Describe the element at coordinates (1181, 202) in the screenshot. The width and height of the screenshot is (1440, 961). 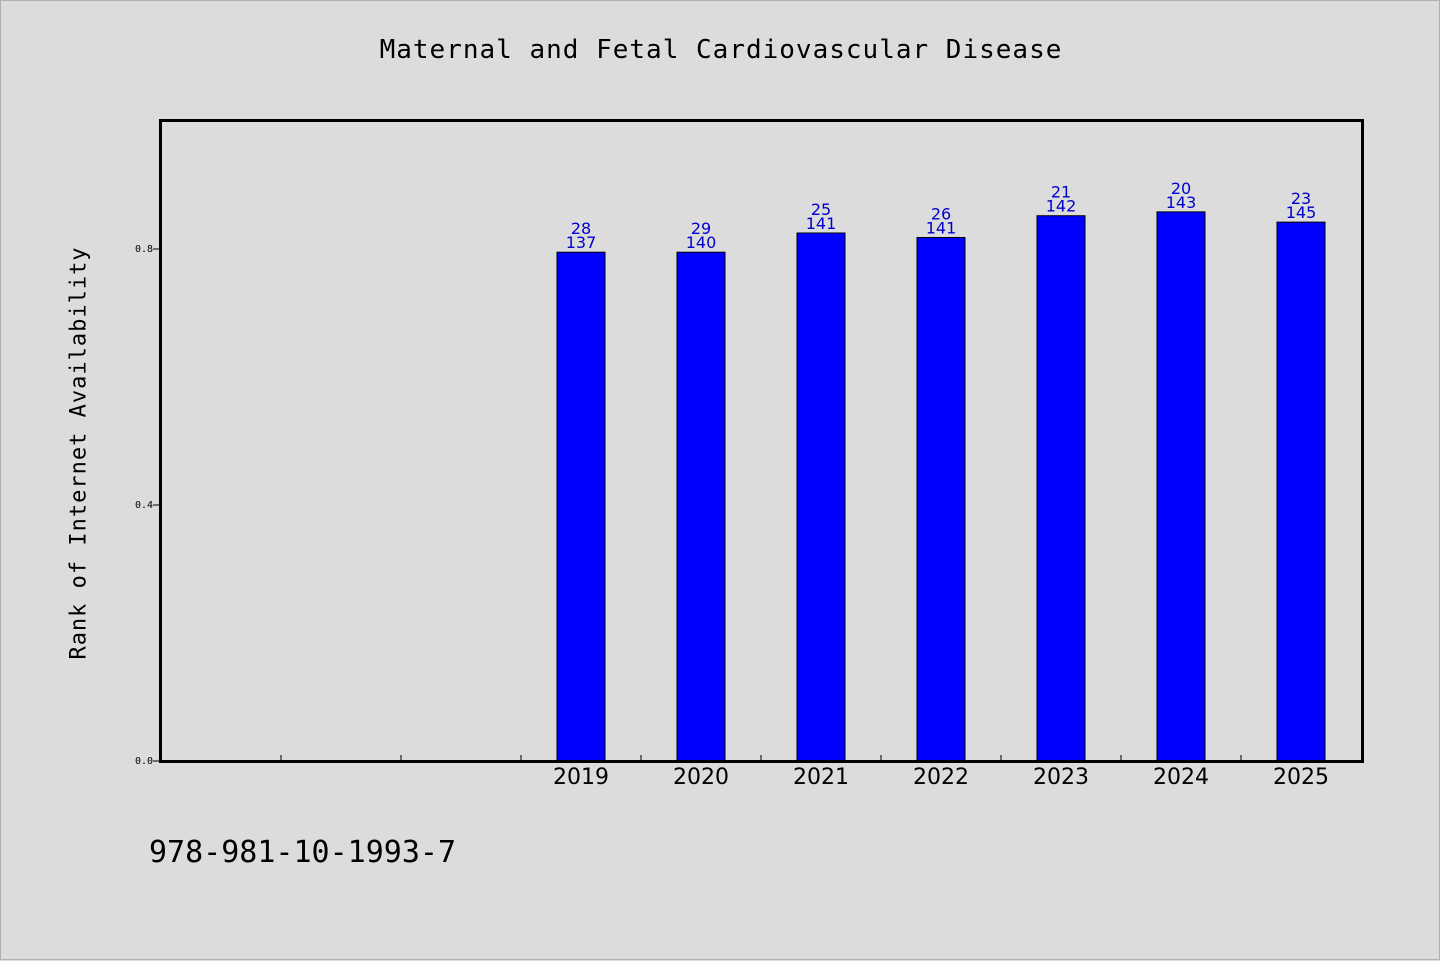
I see `bar-label-bottom: 143` at that location.